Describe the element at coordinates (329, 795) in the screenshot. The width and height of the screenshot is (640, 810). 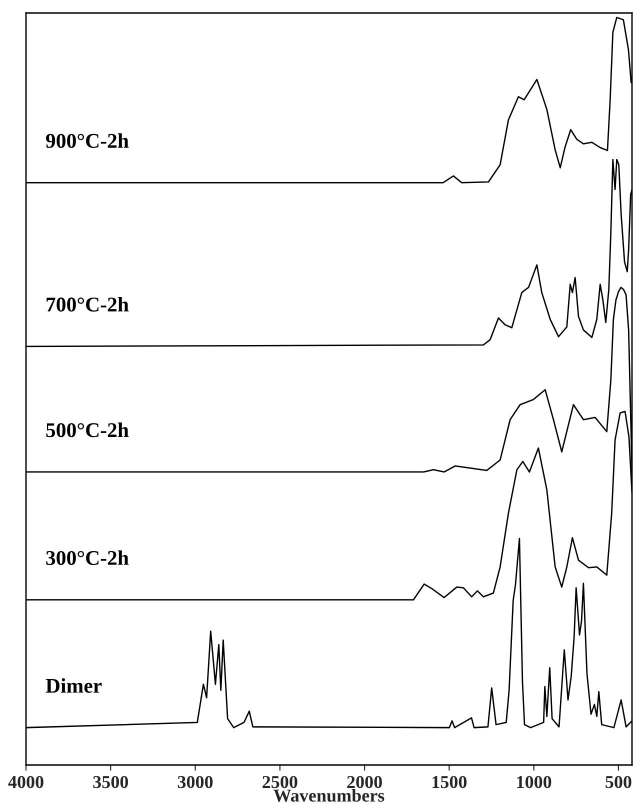
I see `x-axis-title: Wavenumbers` at that location.